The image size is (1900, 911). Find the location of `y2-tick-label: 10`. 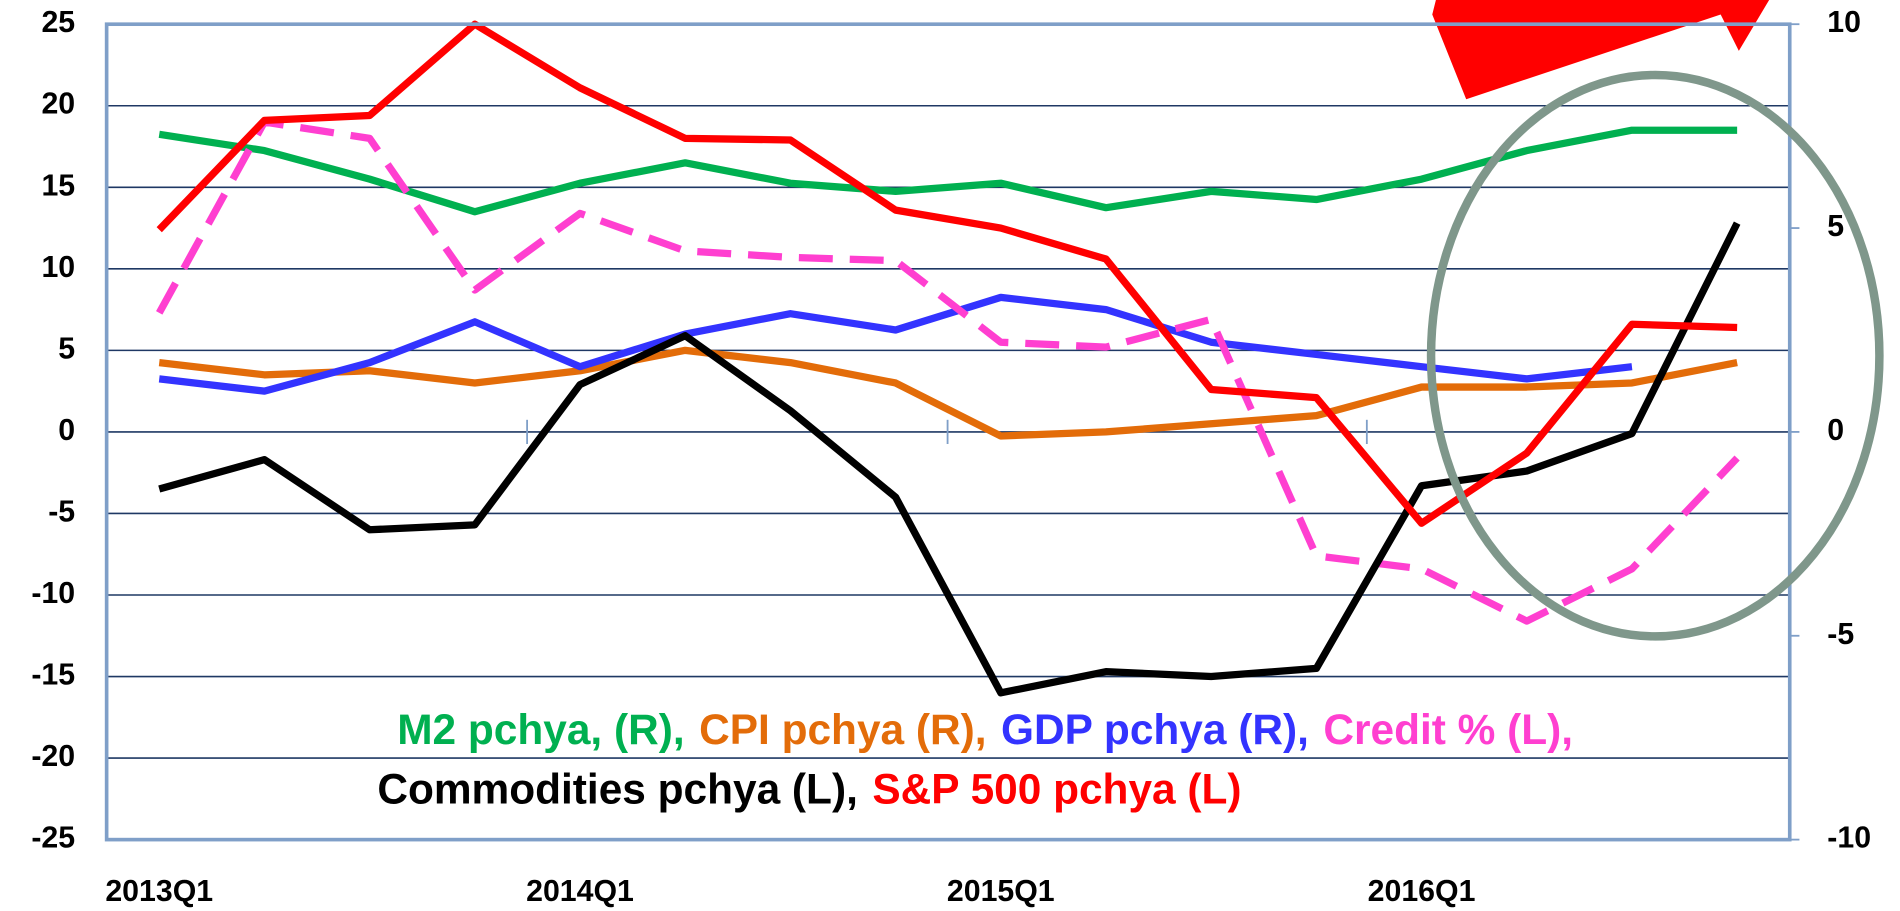

y2-tick-label: 10 is located at coordinates (1844, 22).